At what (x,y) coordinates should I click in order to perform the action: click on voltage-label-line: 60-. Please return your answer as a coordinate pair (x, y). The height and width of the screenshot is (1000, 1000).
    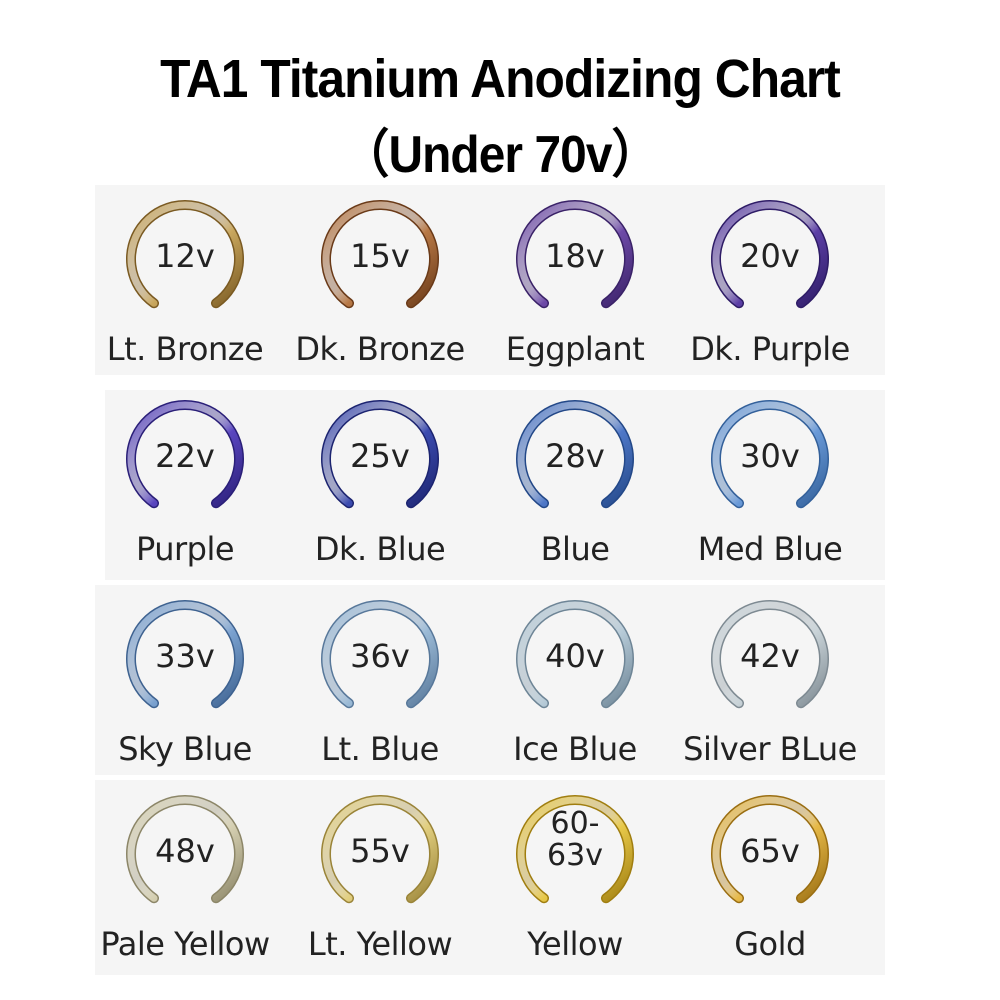
    Looking at the image, I should click on (575, 823).